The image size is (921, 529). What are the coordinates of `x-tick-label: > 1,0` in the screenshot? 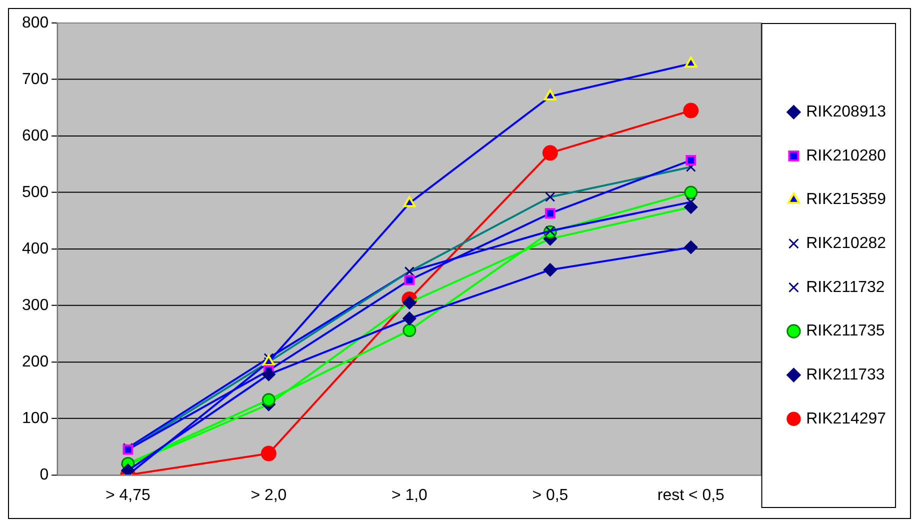 It's located at (409, 495).